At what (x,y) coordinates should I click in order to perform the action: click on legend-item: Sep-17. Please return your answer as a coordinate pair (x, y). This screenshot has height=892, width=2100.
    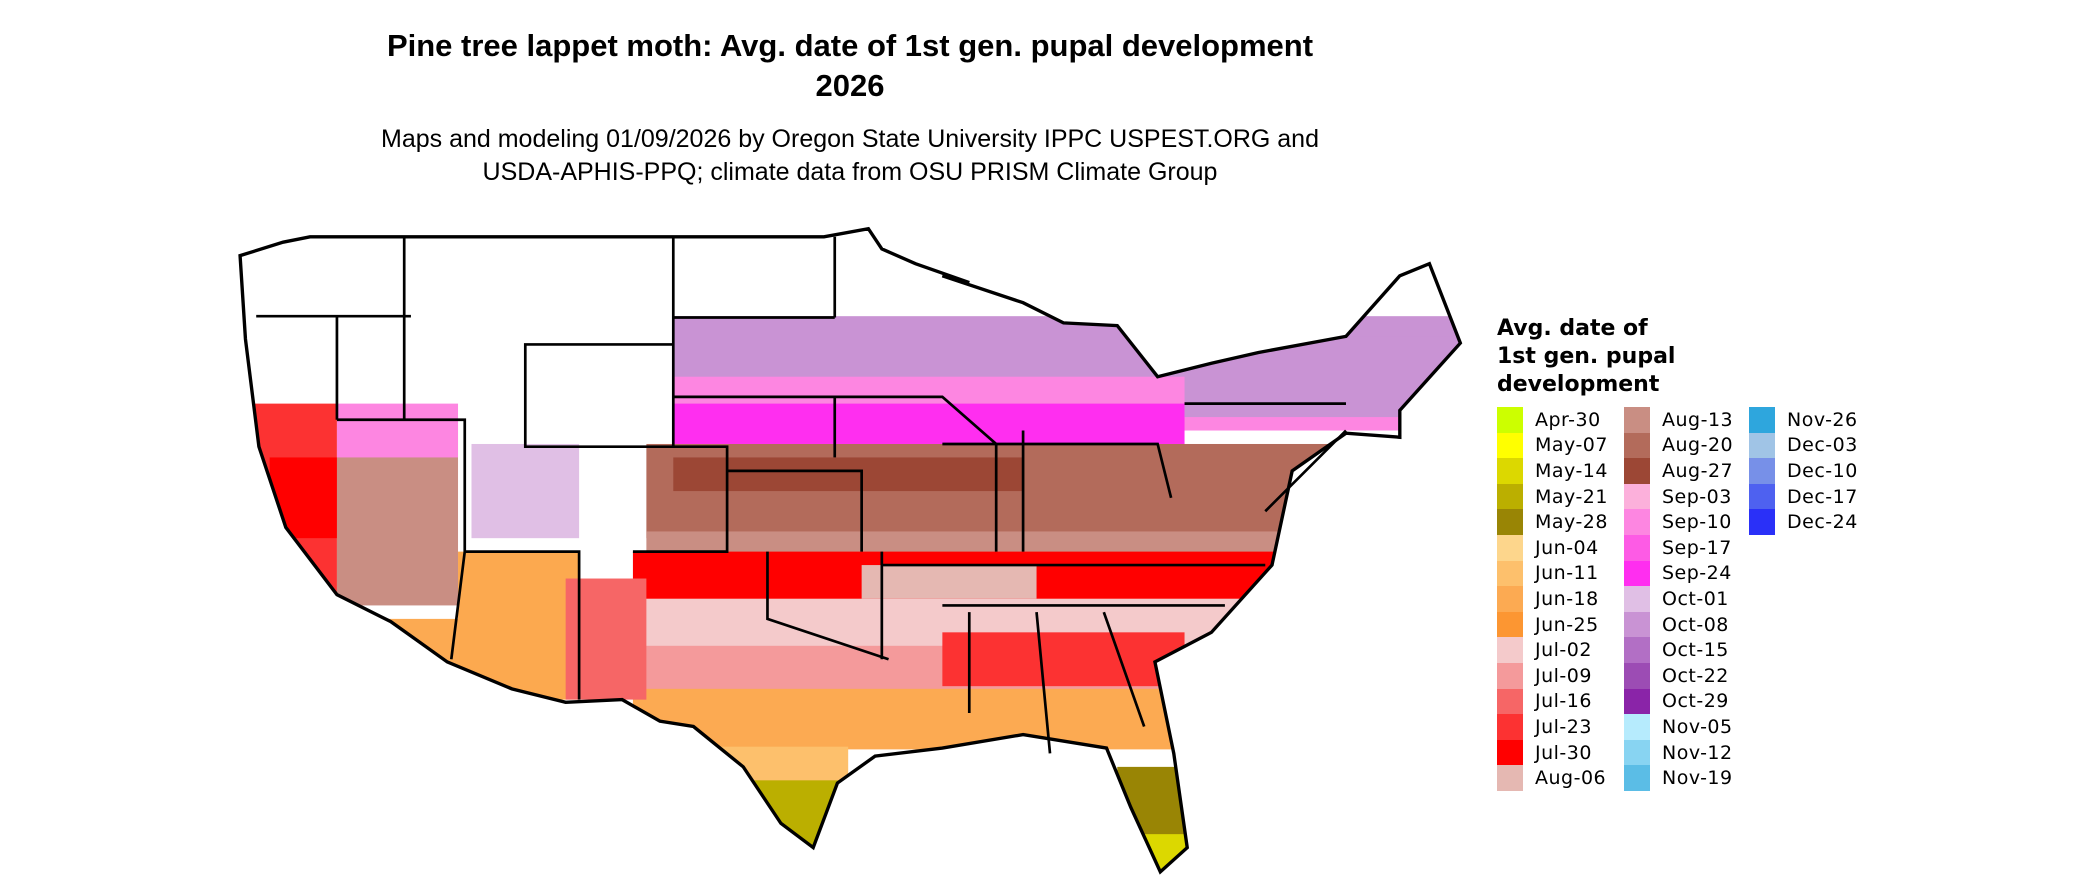
    Looking at the image, I should click on (1678, 547).